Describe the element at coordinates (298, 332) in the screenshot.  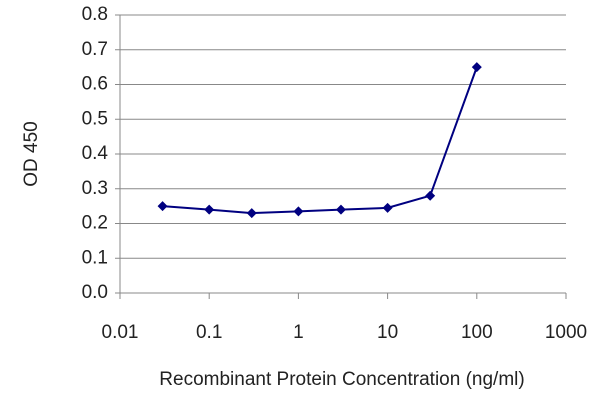
I see `x-tick-label: 1` at that location.